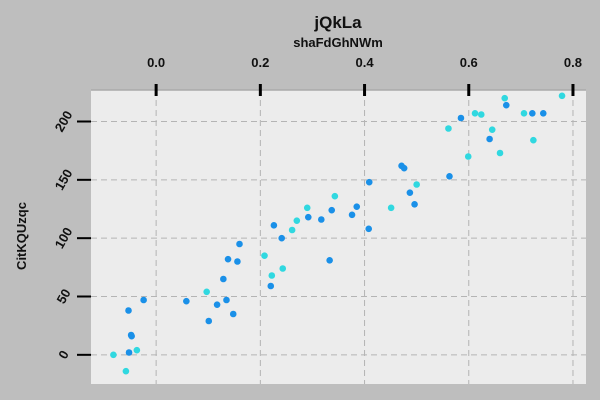  I want to click on y-tick-label: 150, so click(64, 179).